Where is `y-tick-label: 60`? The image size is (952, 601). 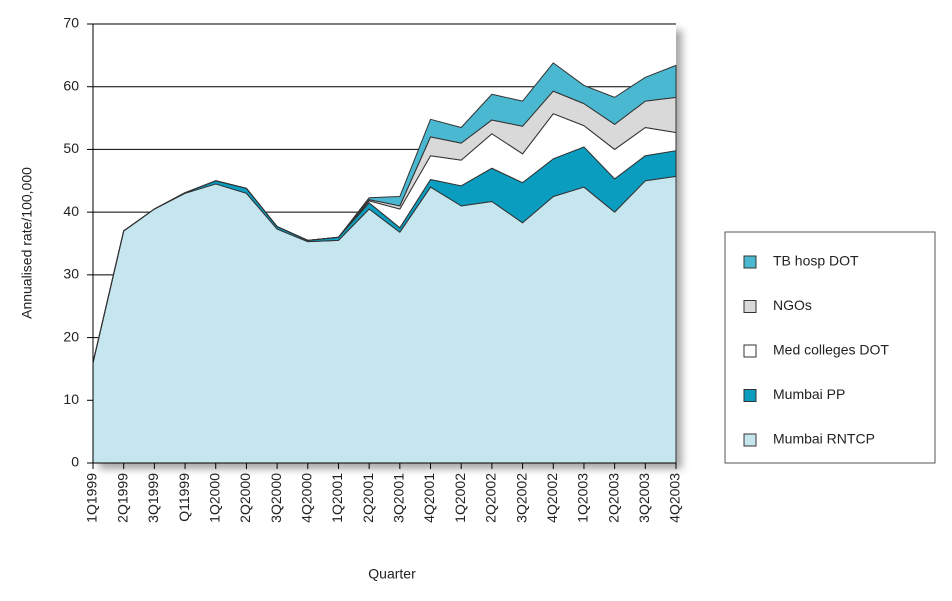
y-tick-label: 60 is located at coordinates (71, 85).